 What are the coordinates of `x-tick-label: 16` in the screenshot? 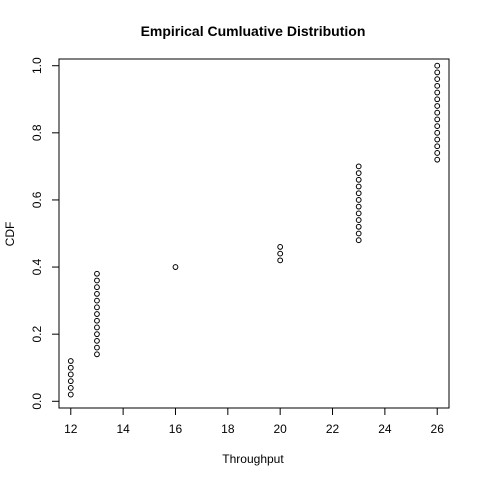 It's located at (176, 429).